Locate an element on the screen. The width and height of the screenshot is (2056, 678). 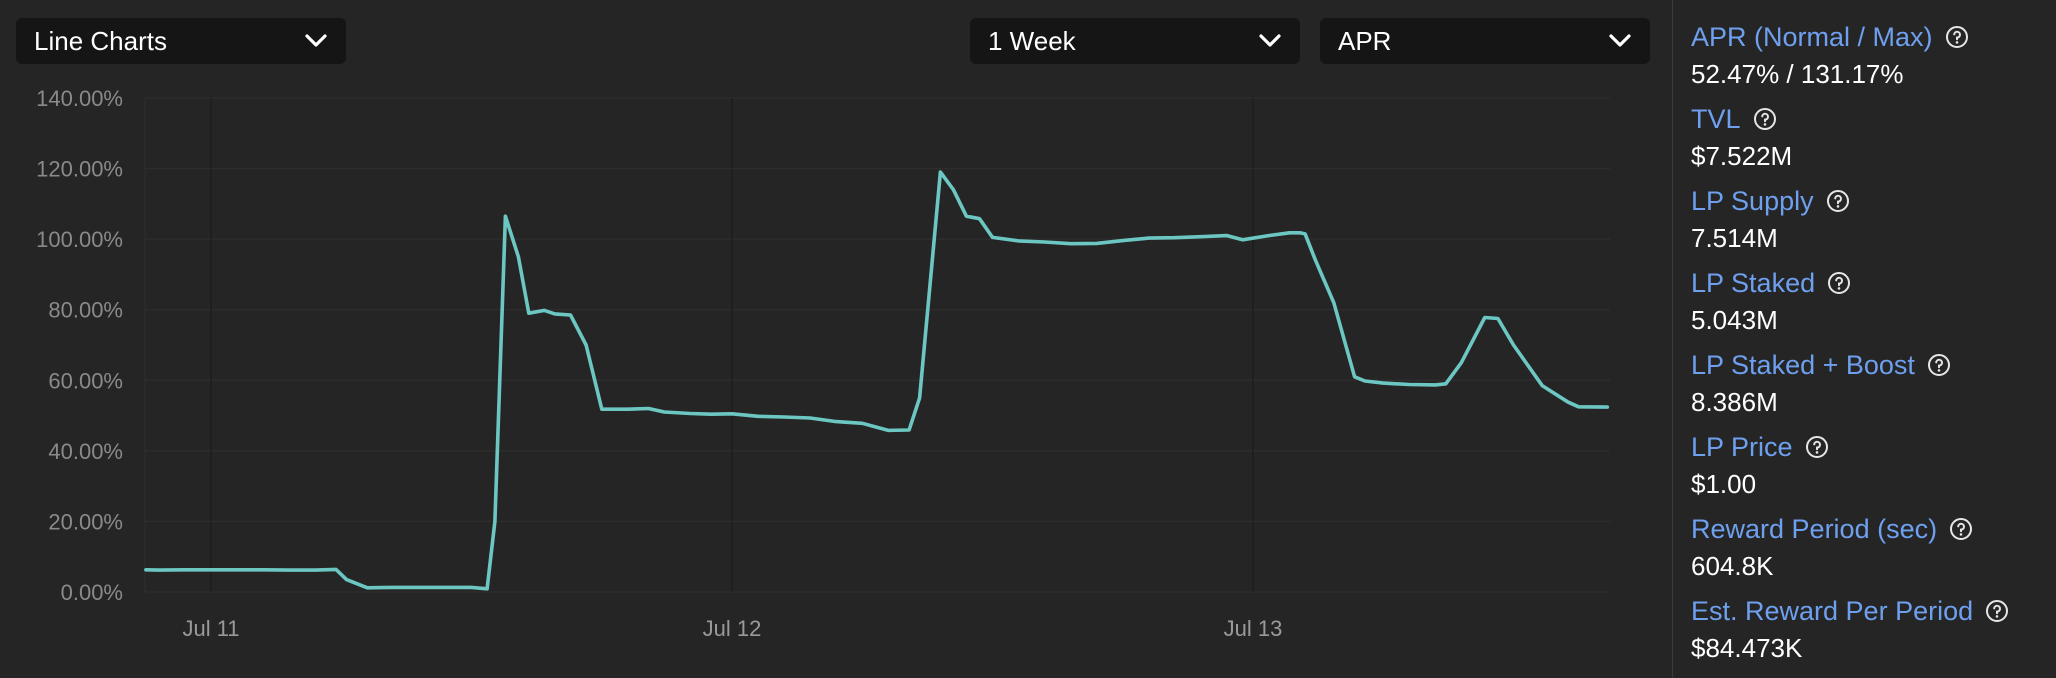
stat-item: Est. Reward Per Period $84.473K is located at coordinates (1873, 633).